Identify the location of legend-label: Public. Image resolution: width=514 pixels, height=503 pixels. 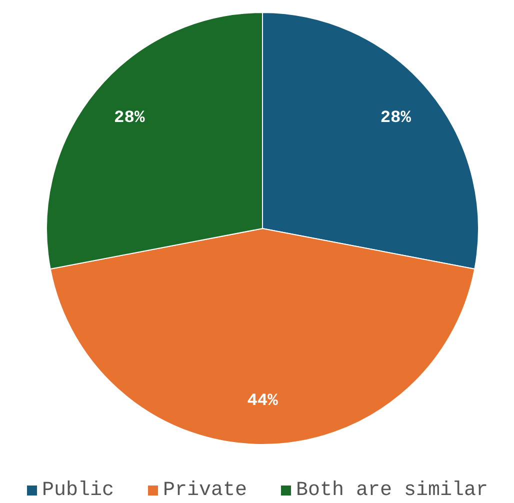
(78, 490).